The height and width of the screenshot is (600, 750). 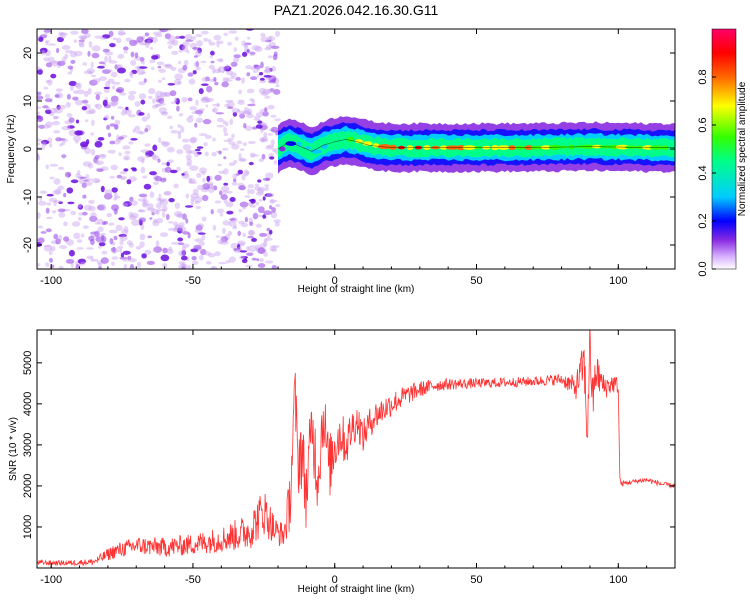 I want to click on spectrogram-track-green, so click(x=476, y=145).